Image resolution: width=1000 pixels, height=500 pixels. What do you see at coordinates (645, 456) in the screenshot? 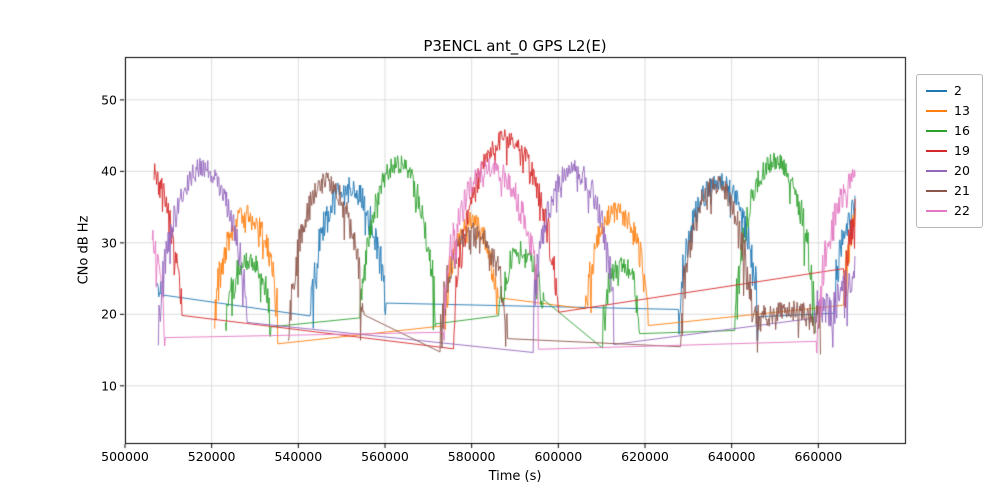
I see `x-tick-label: 620000` at bounding box center [645, 456].